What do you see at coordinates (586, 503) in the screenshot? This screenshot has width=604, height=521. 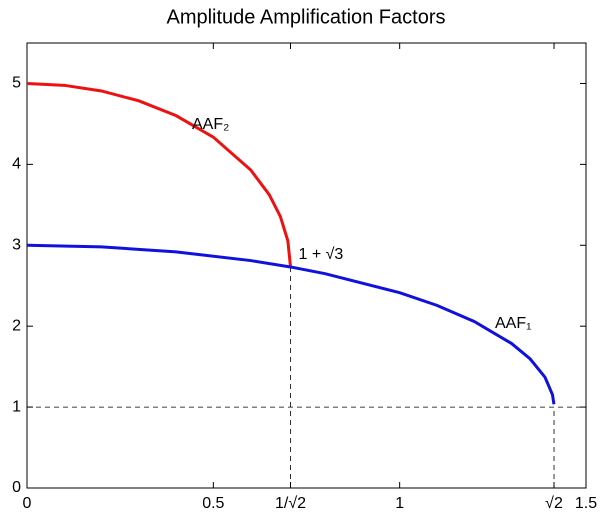 I see `x-tick-label: 1.5` at bounding box center [586, 503].